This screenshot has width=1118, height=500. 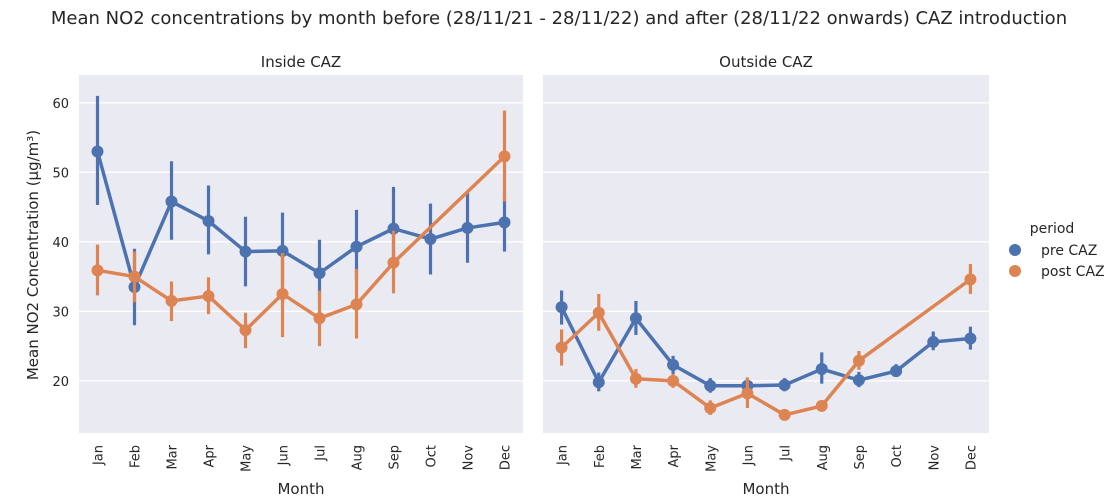 I want to click on y-tick-label-50: 50, so click(x=60, y=173).